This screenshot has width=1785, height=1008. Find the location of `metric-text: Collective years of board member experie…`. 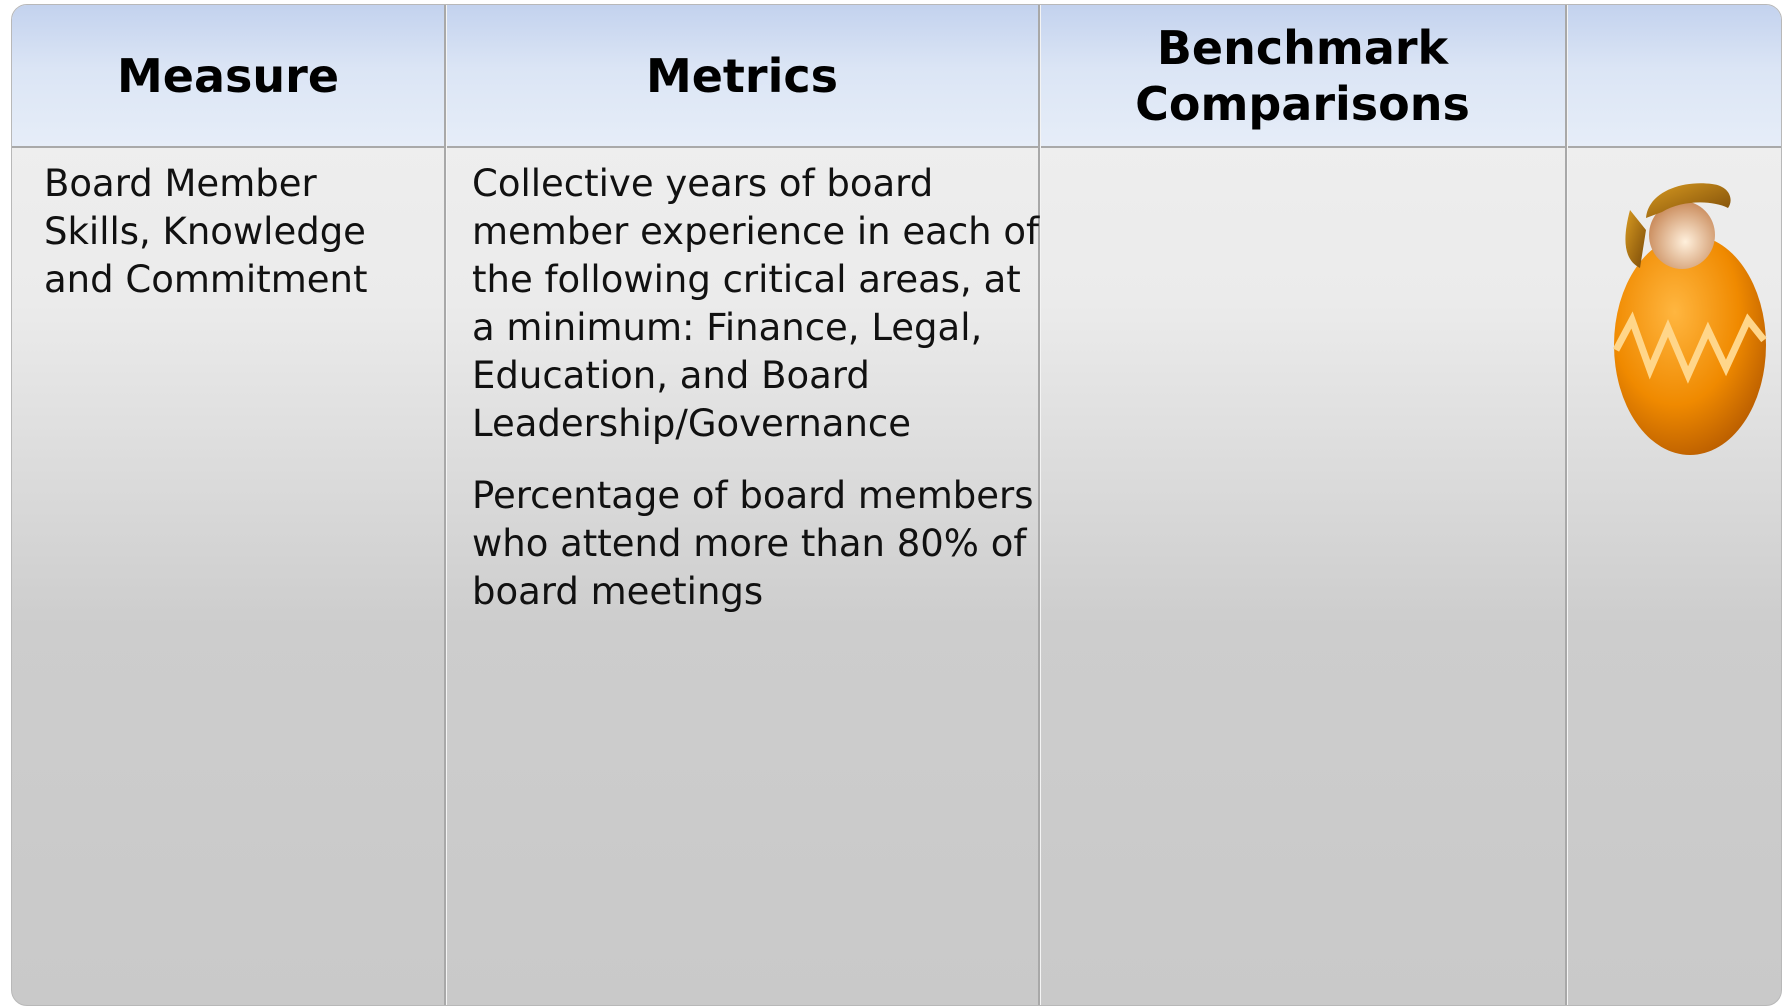

metric-text: Collective years of board member experie… is located at coordinates (756, 303).